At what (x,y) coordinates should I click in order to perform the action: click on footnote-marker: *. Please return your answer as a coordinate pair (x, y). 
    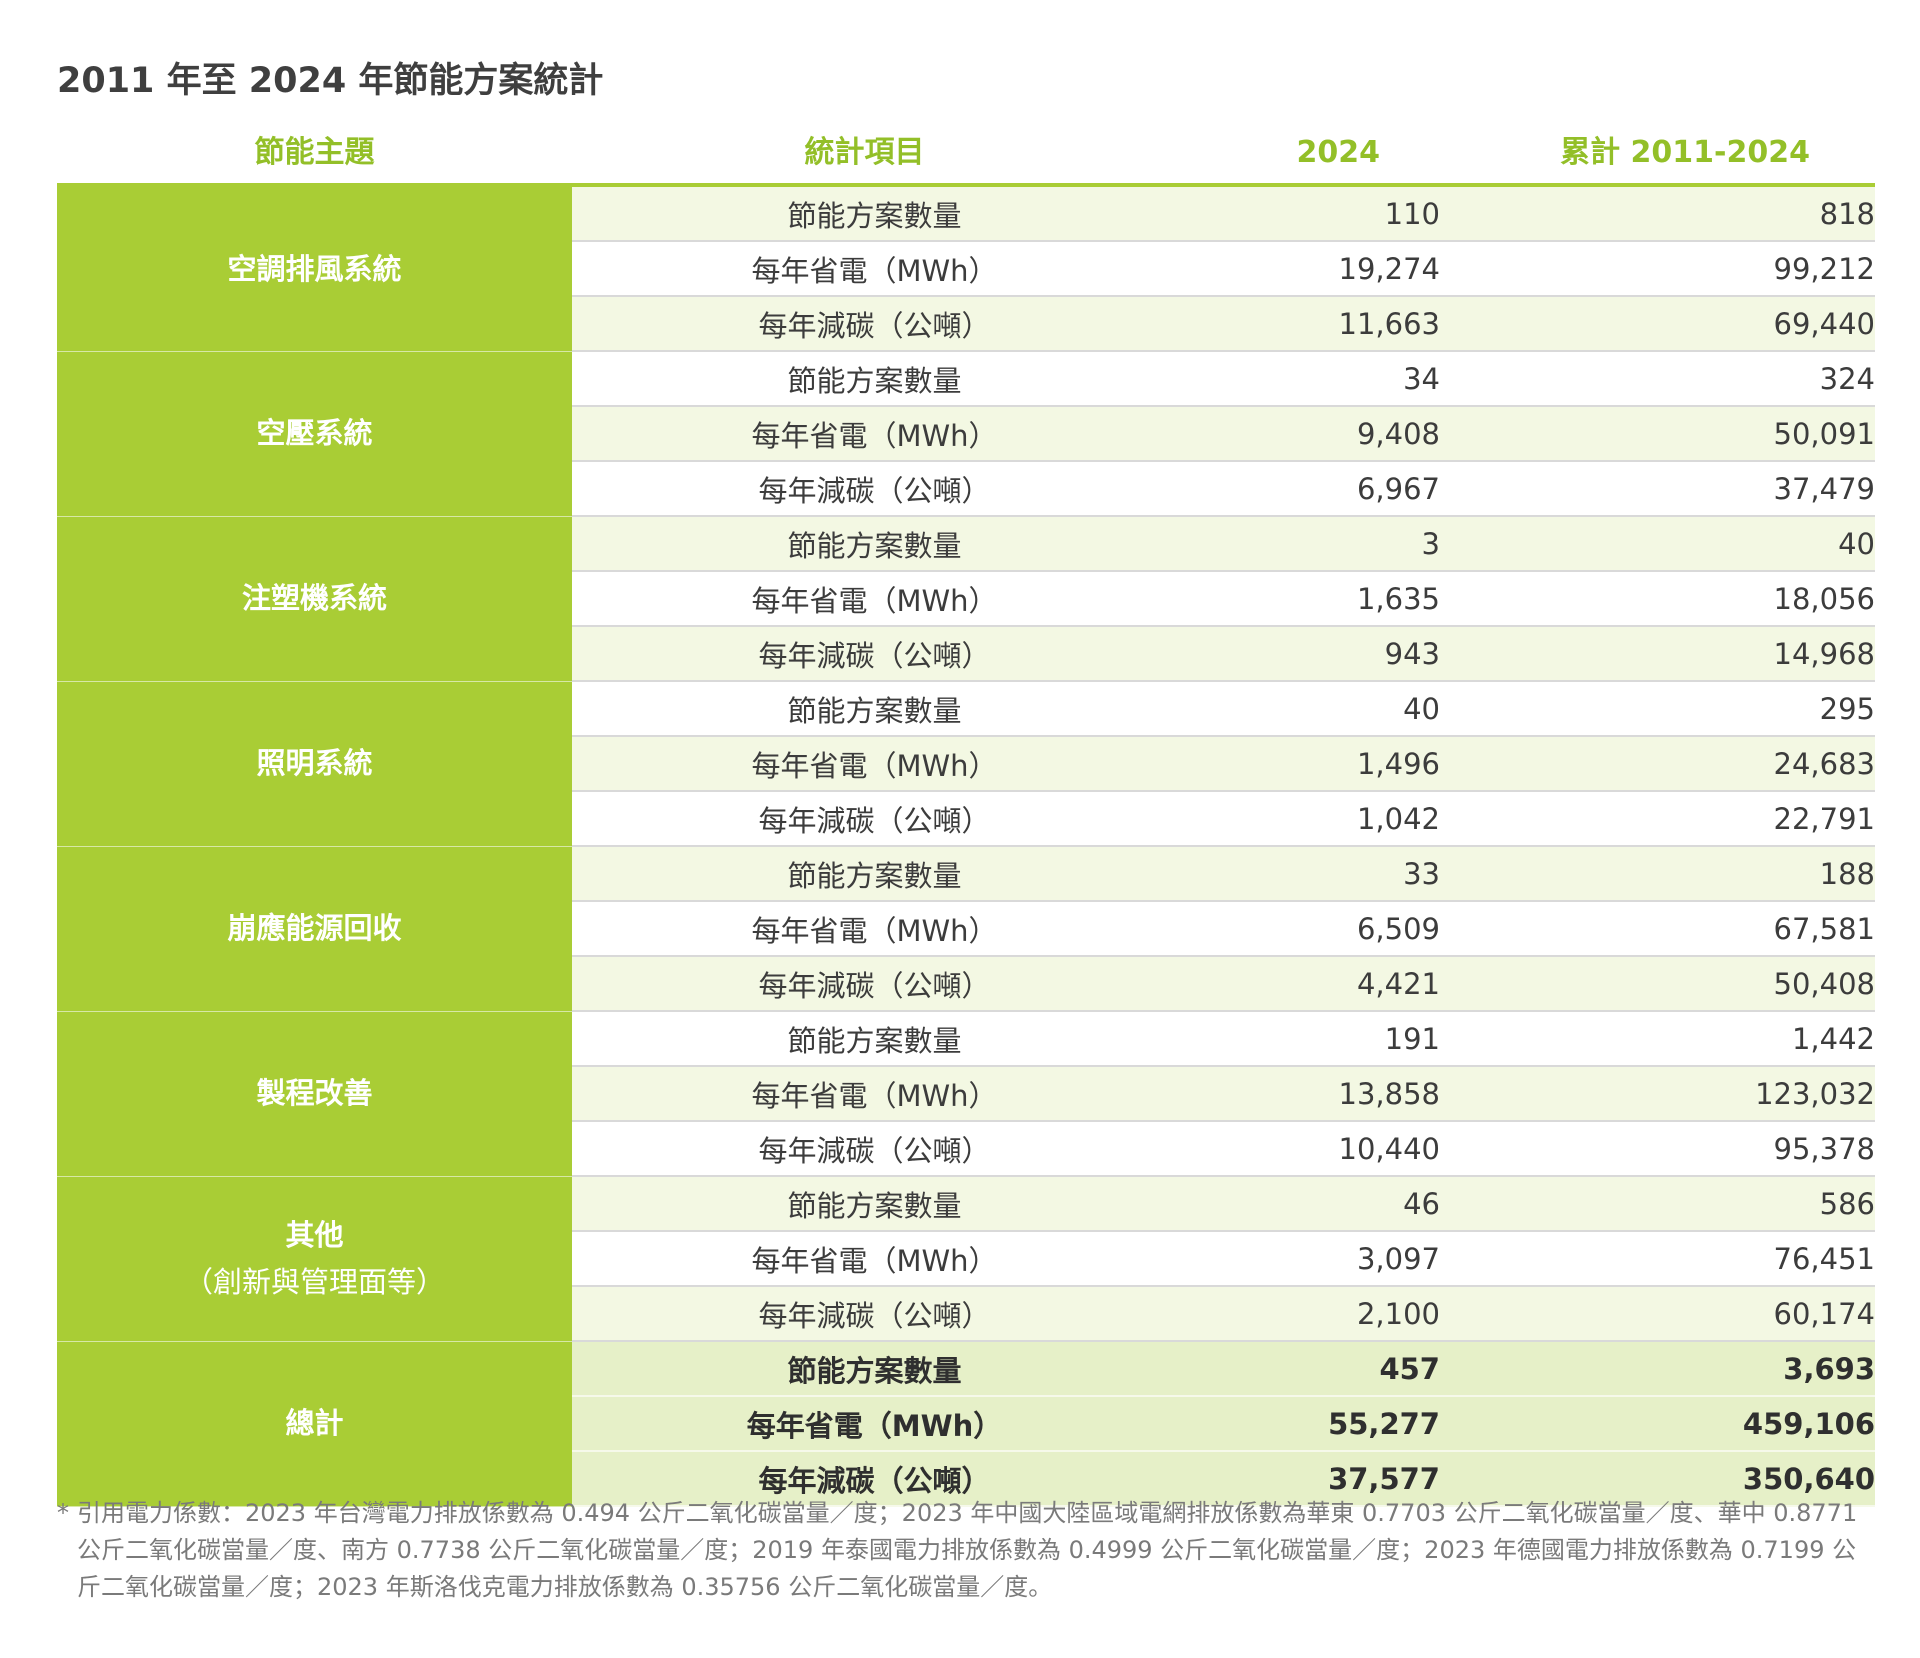
    Looking at the image, I should click on (63, 1513).